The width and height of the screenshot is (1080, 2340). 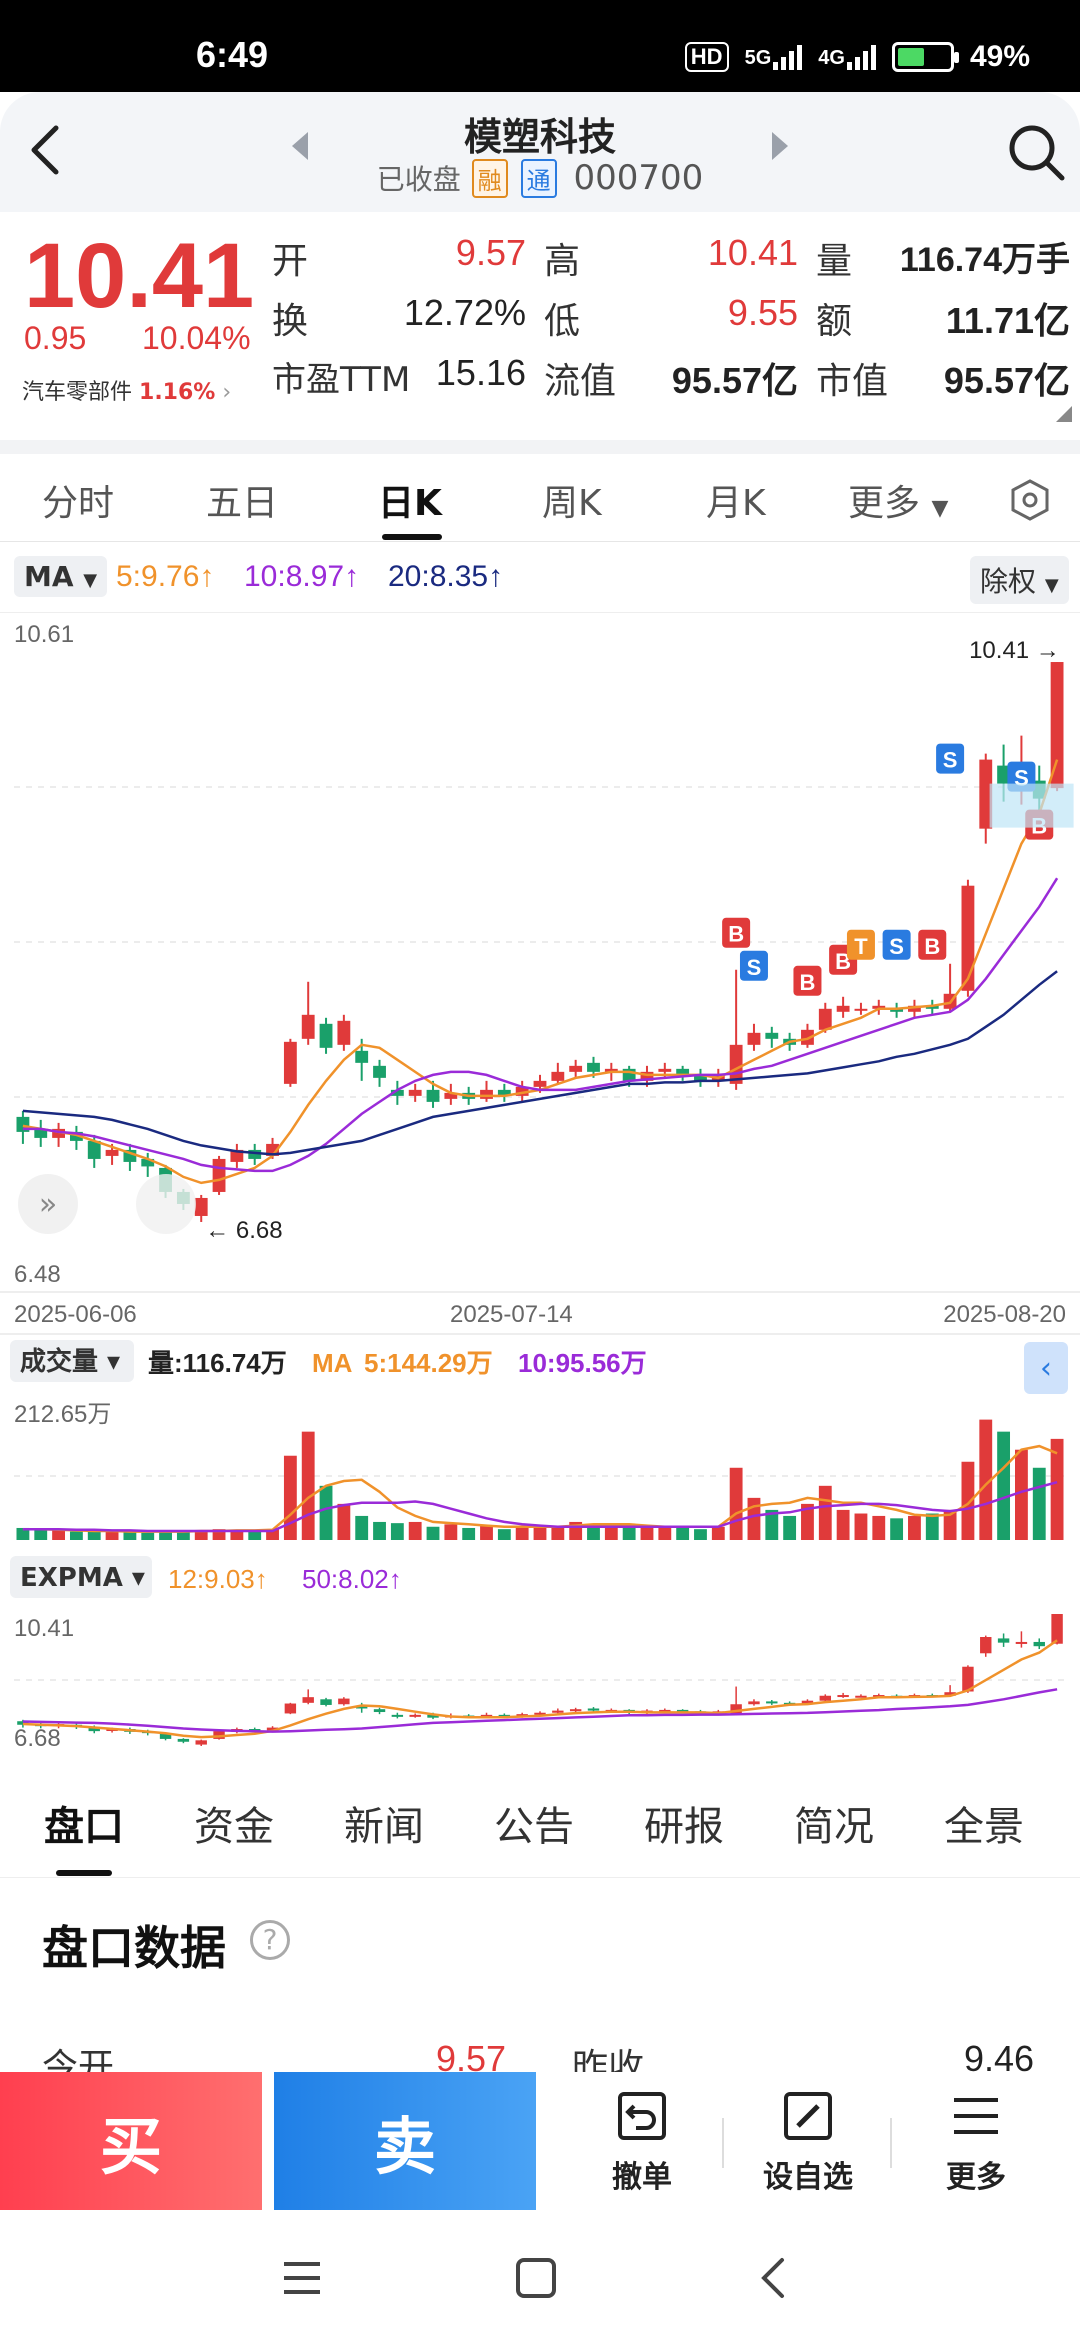 What do you see at coordinates (572, 503) in the screenshot?
I see `tab-weekly-k: 周K` at bounding box center [572, 503].